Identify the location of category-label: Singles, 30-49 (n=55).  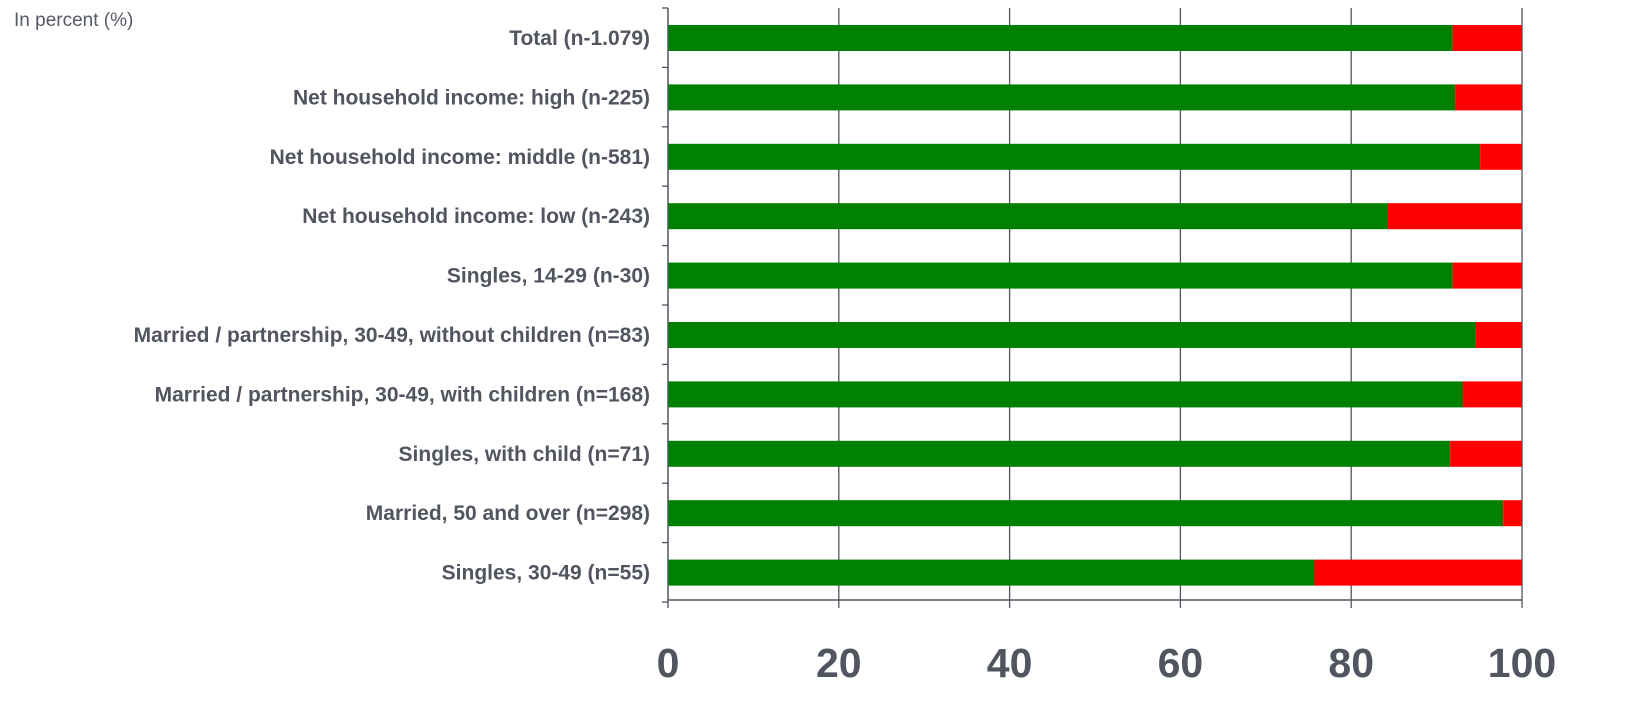
(546, 573).